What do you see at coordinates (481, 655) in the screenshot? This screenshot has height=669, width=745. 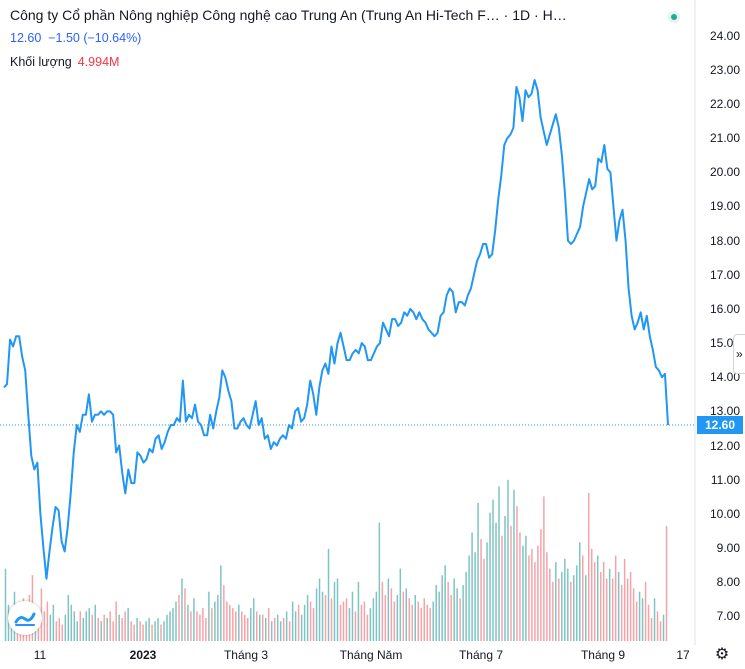 I see `x-tick-label: Tháng 7` at bounding box center [481, 655].